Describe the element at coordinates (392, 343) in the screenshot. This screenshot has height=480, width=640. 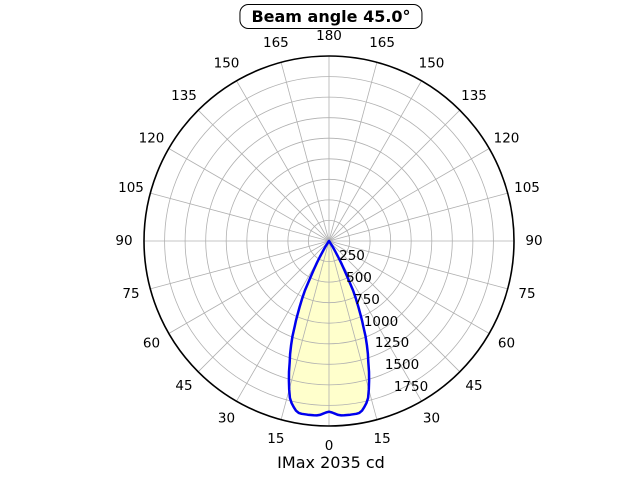
I see `radial-tick-label: 1250` at that location.